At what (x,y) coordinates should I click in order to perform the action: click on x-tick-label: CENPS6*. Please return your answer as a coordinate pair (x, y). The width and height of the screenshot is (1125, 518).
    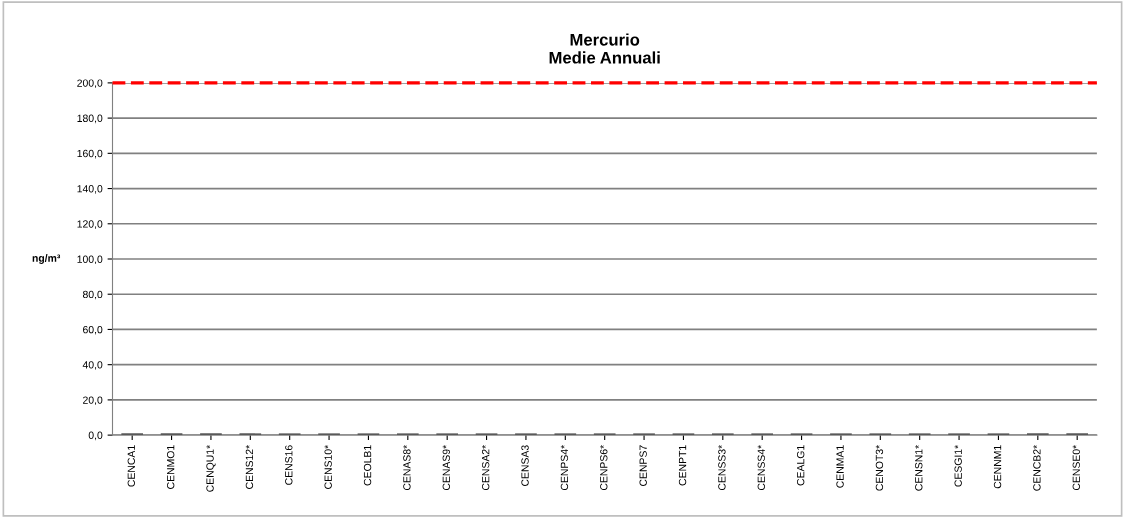
    Looking at the image, I should click on (604, 468).